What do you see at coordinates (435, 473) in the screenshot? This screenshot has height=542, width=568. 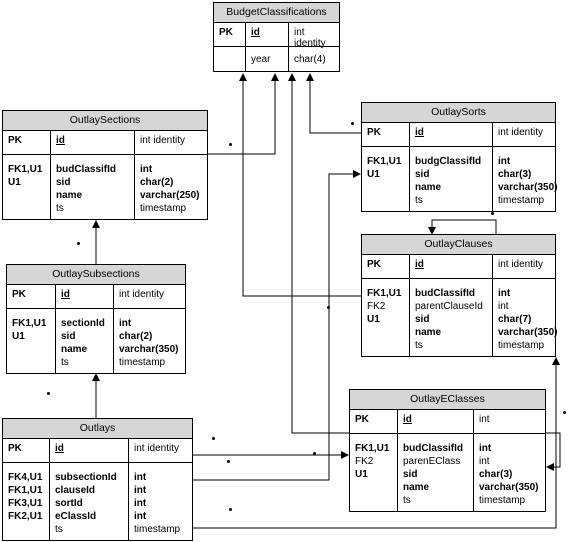 I see `field-column: budClassifId parenEClass sid name ts` at bounding box center [435, 473].